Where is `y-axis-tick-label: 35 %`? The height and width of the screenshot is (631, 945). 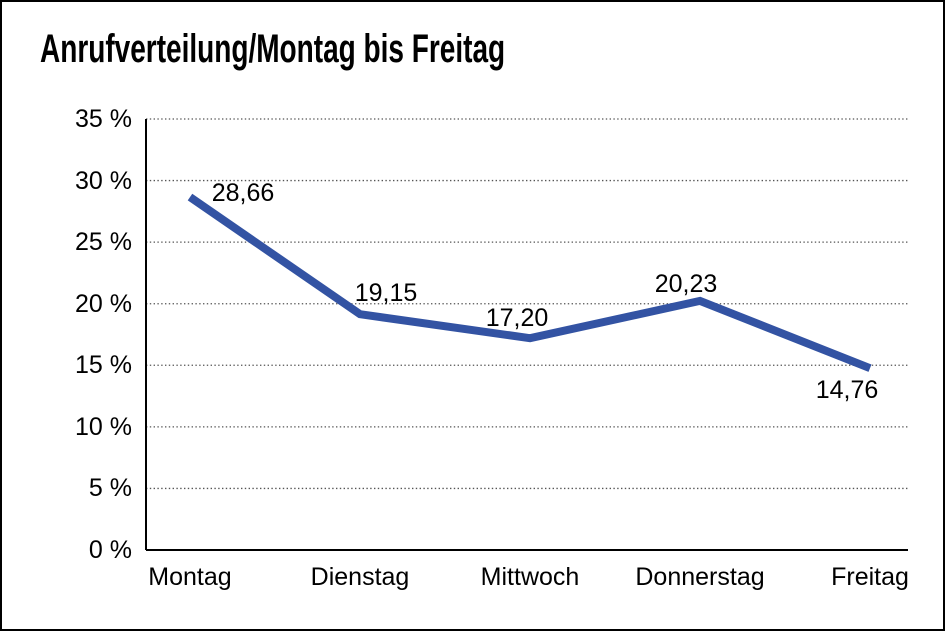
y-axis-tick-label: 35 % is located at coordinates (103, 119).